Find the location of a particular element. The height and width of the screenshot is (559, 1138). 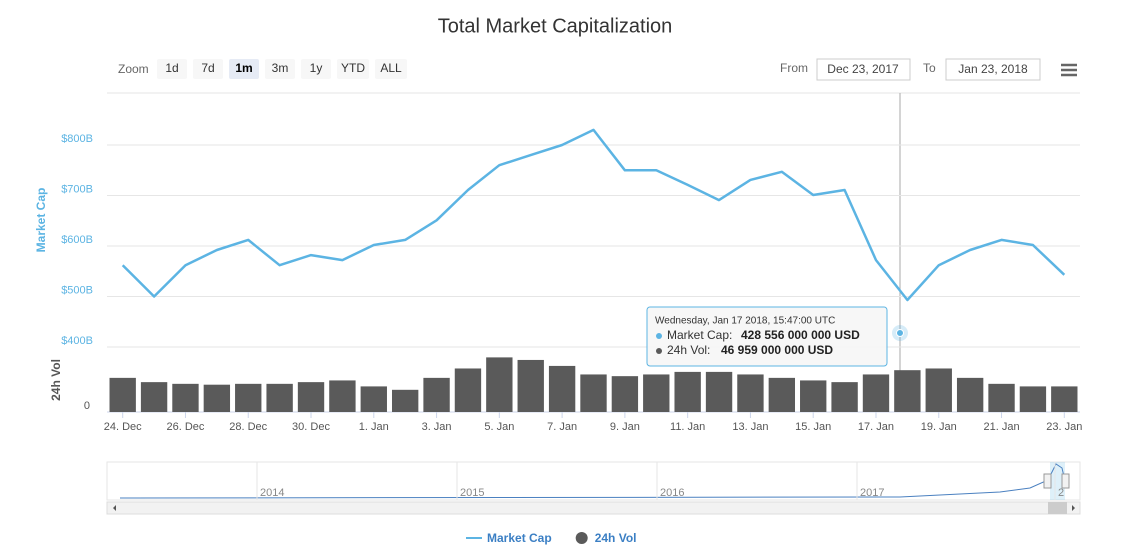

zoom-button-label: ALL is located at coordinates (391, 68).